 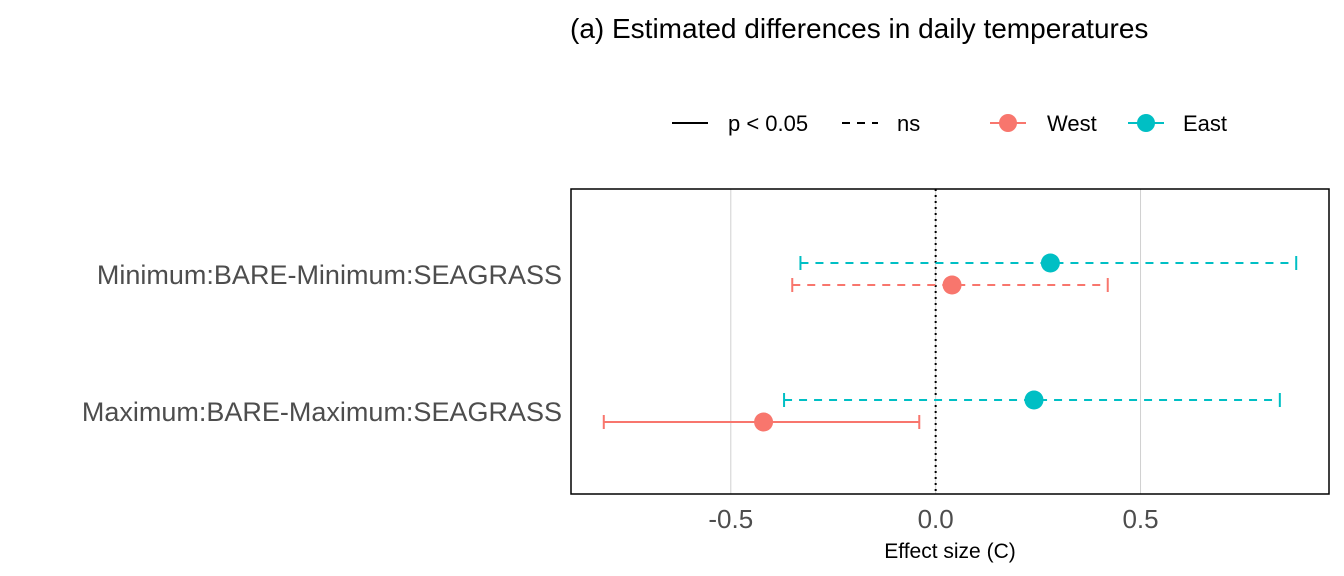 I want to click on x-axis-label: Effect size (C), so click(x=949, y=551).